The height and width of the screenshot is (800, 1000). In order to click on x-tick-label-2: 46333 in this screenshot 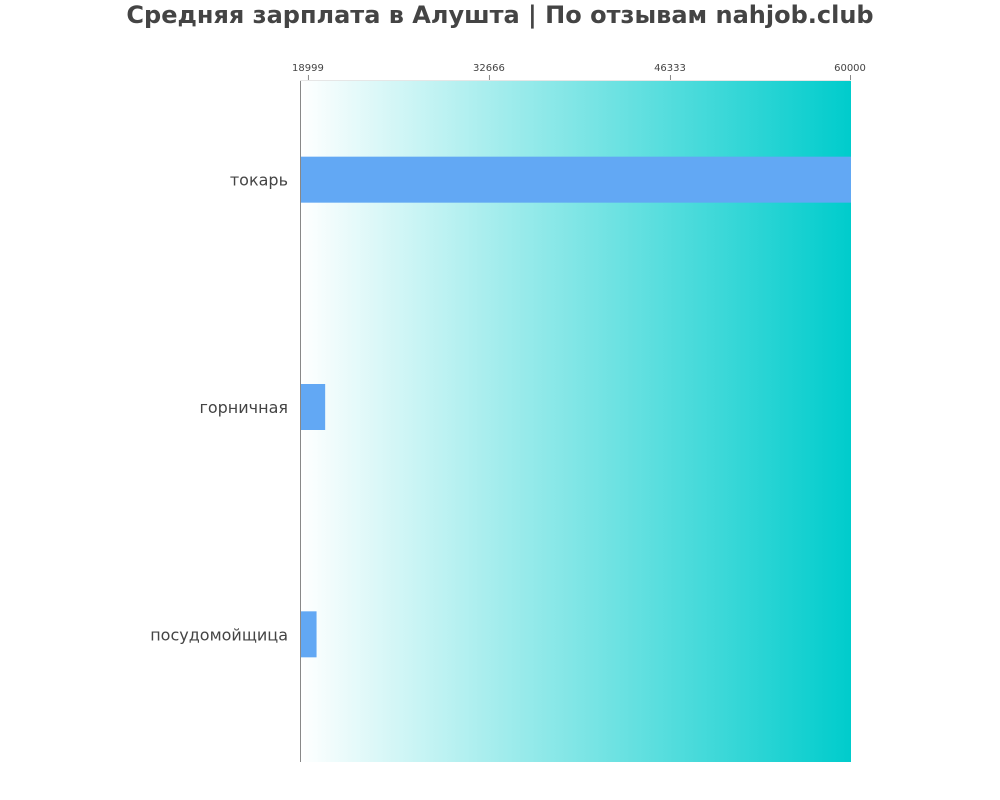, I will do `click(670, 68)`.